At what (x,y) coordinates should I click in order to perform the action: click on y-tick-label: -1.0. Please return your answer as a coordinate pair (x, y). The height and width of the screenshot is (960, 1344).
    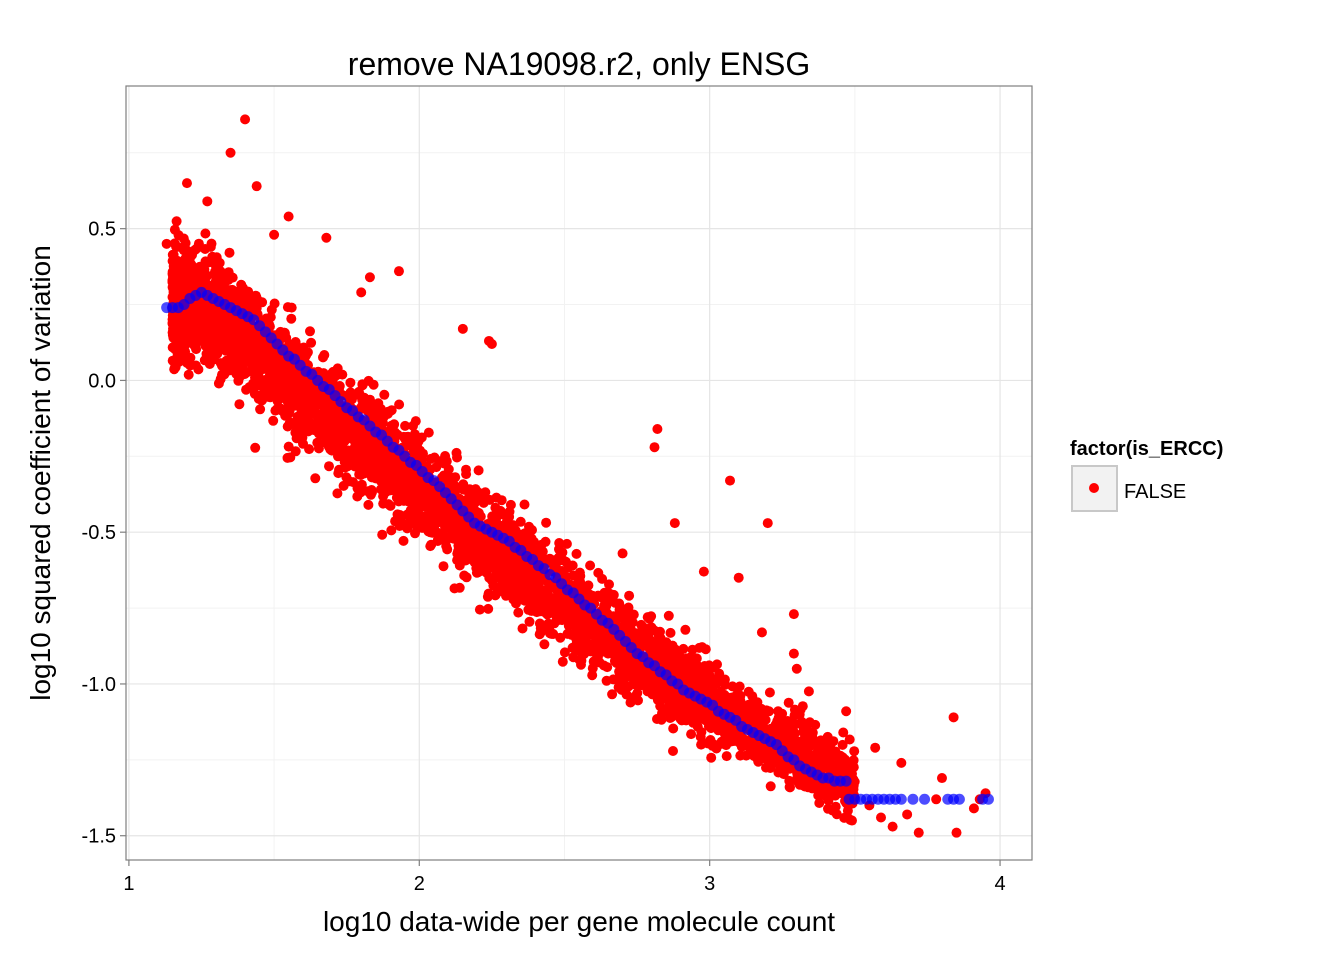
    Looking at the image, I should click on (99, 685).